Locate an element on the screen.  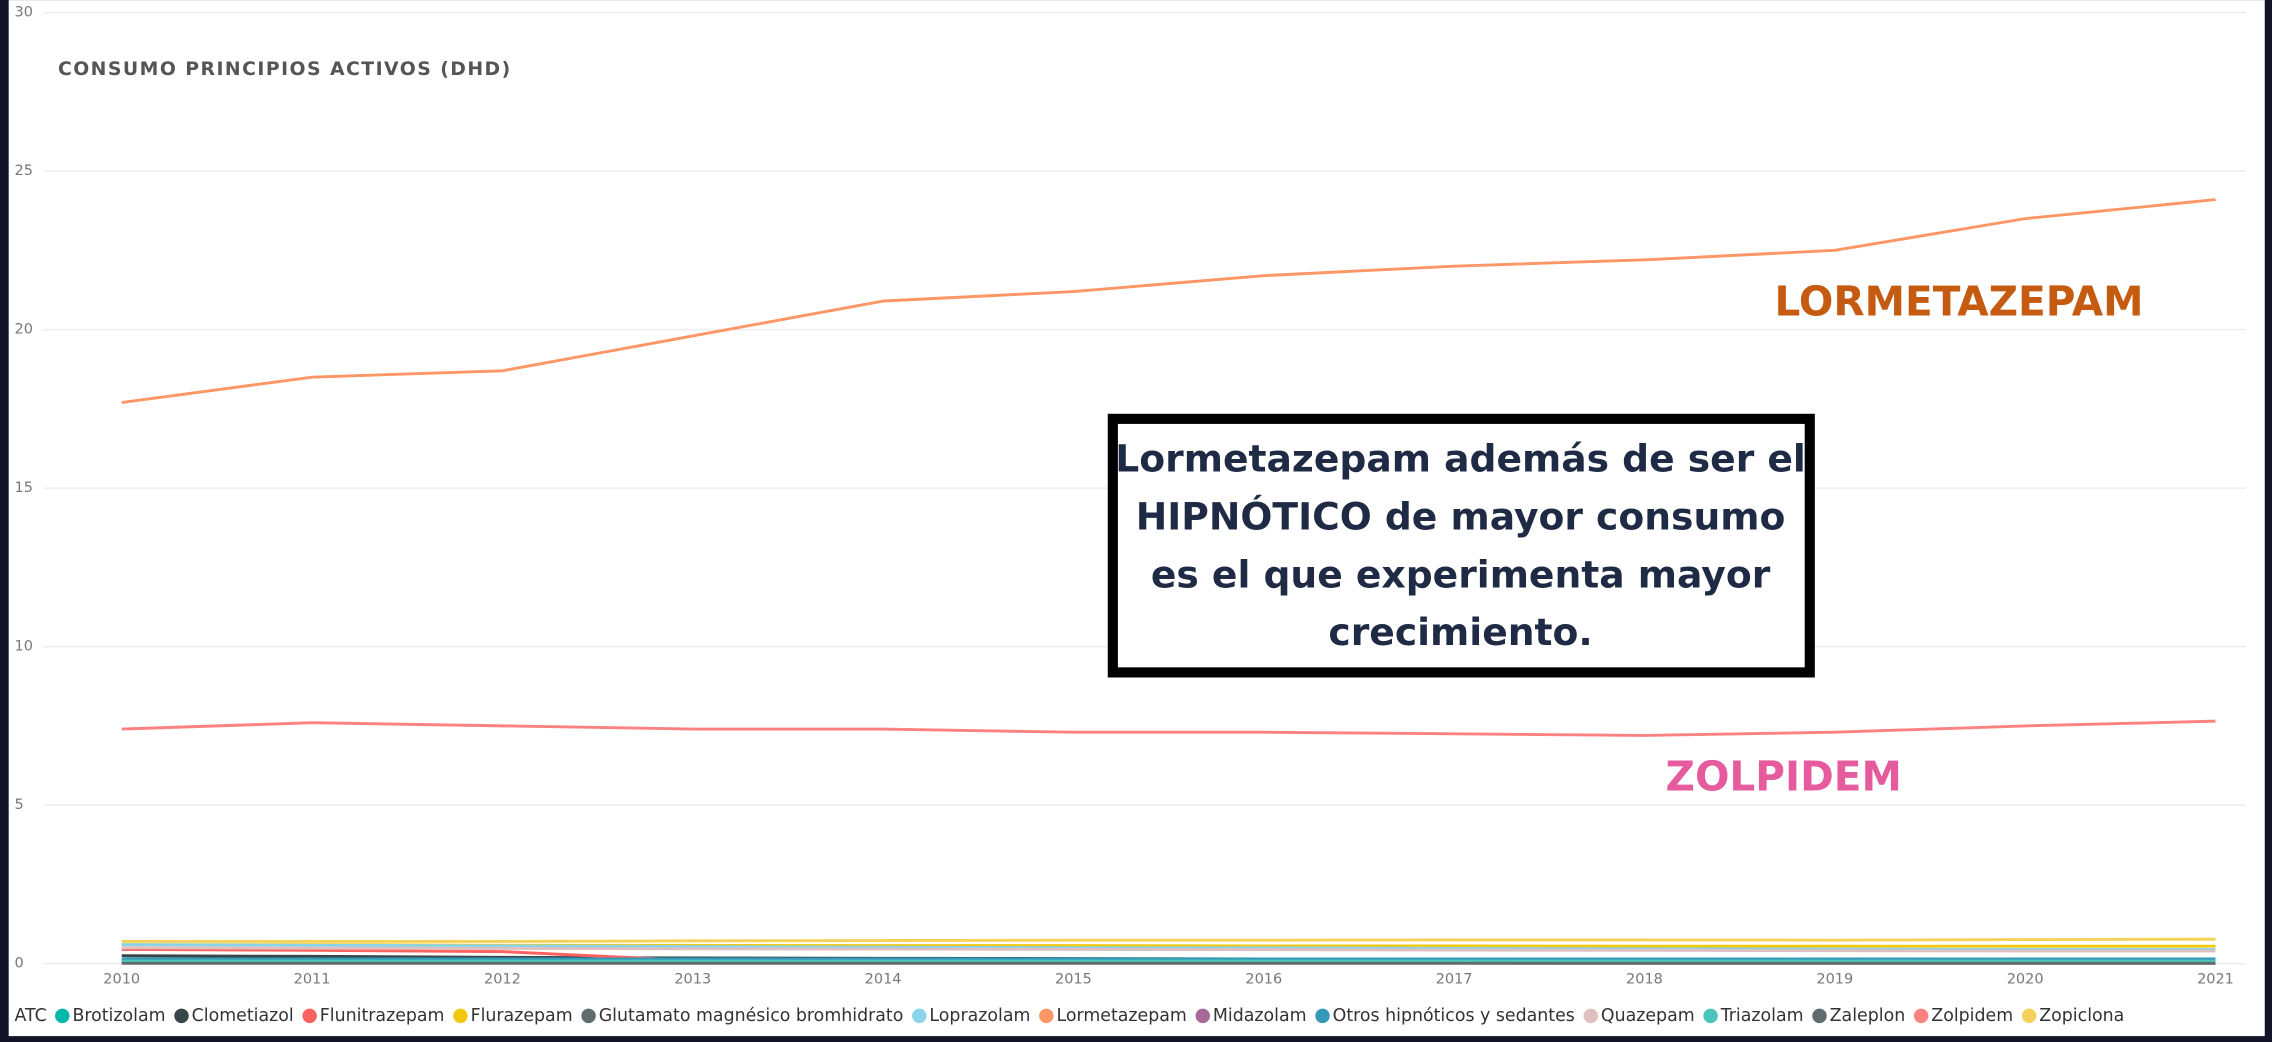
y-tick-label: 25 is located at coordinates (23, 171).